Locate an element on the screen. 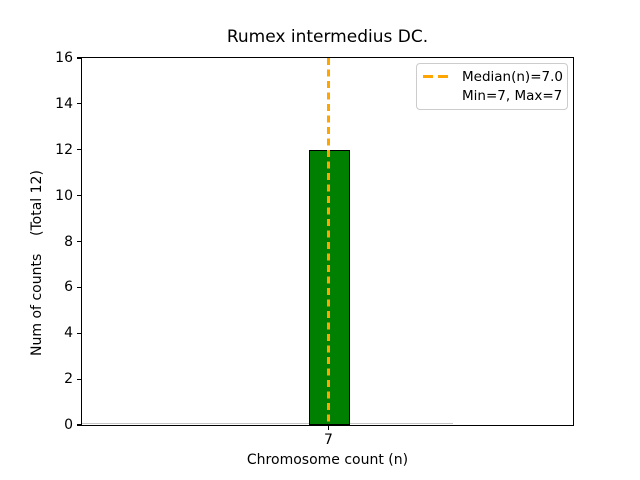  x-tick-label: 7 is located at coordinates (328, 440).